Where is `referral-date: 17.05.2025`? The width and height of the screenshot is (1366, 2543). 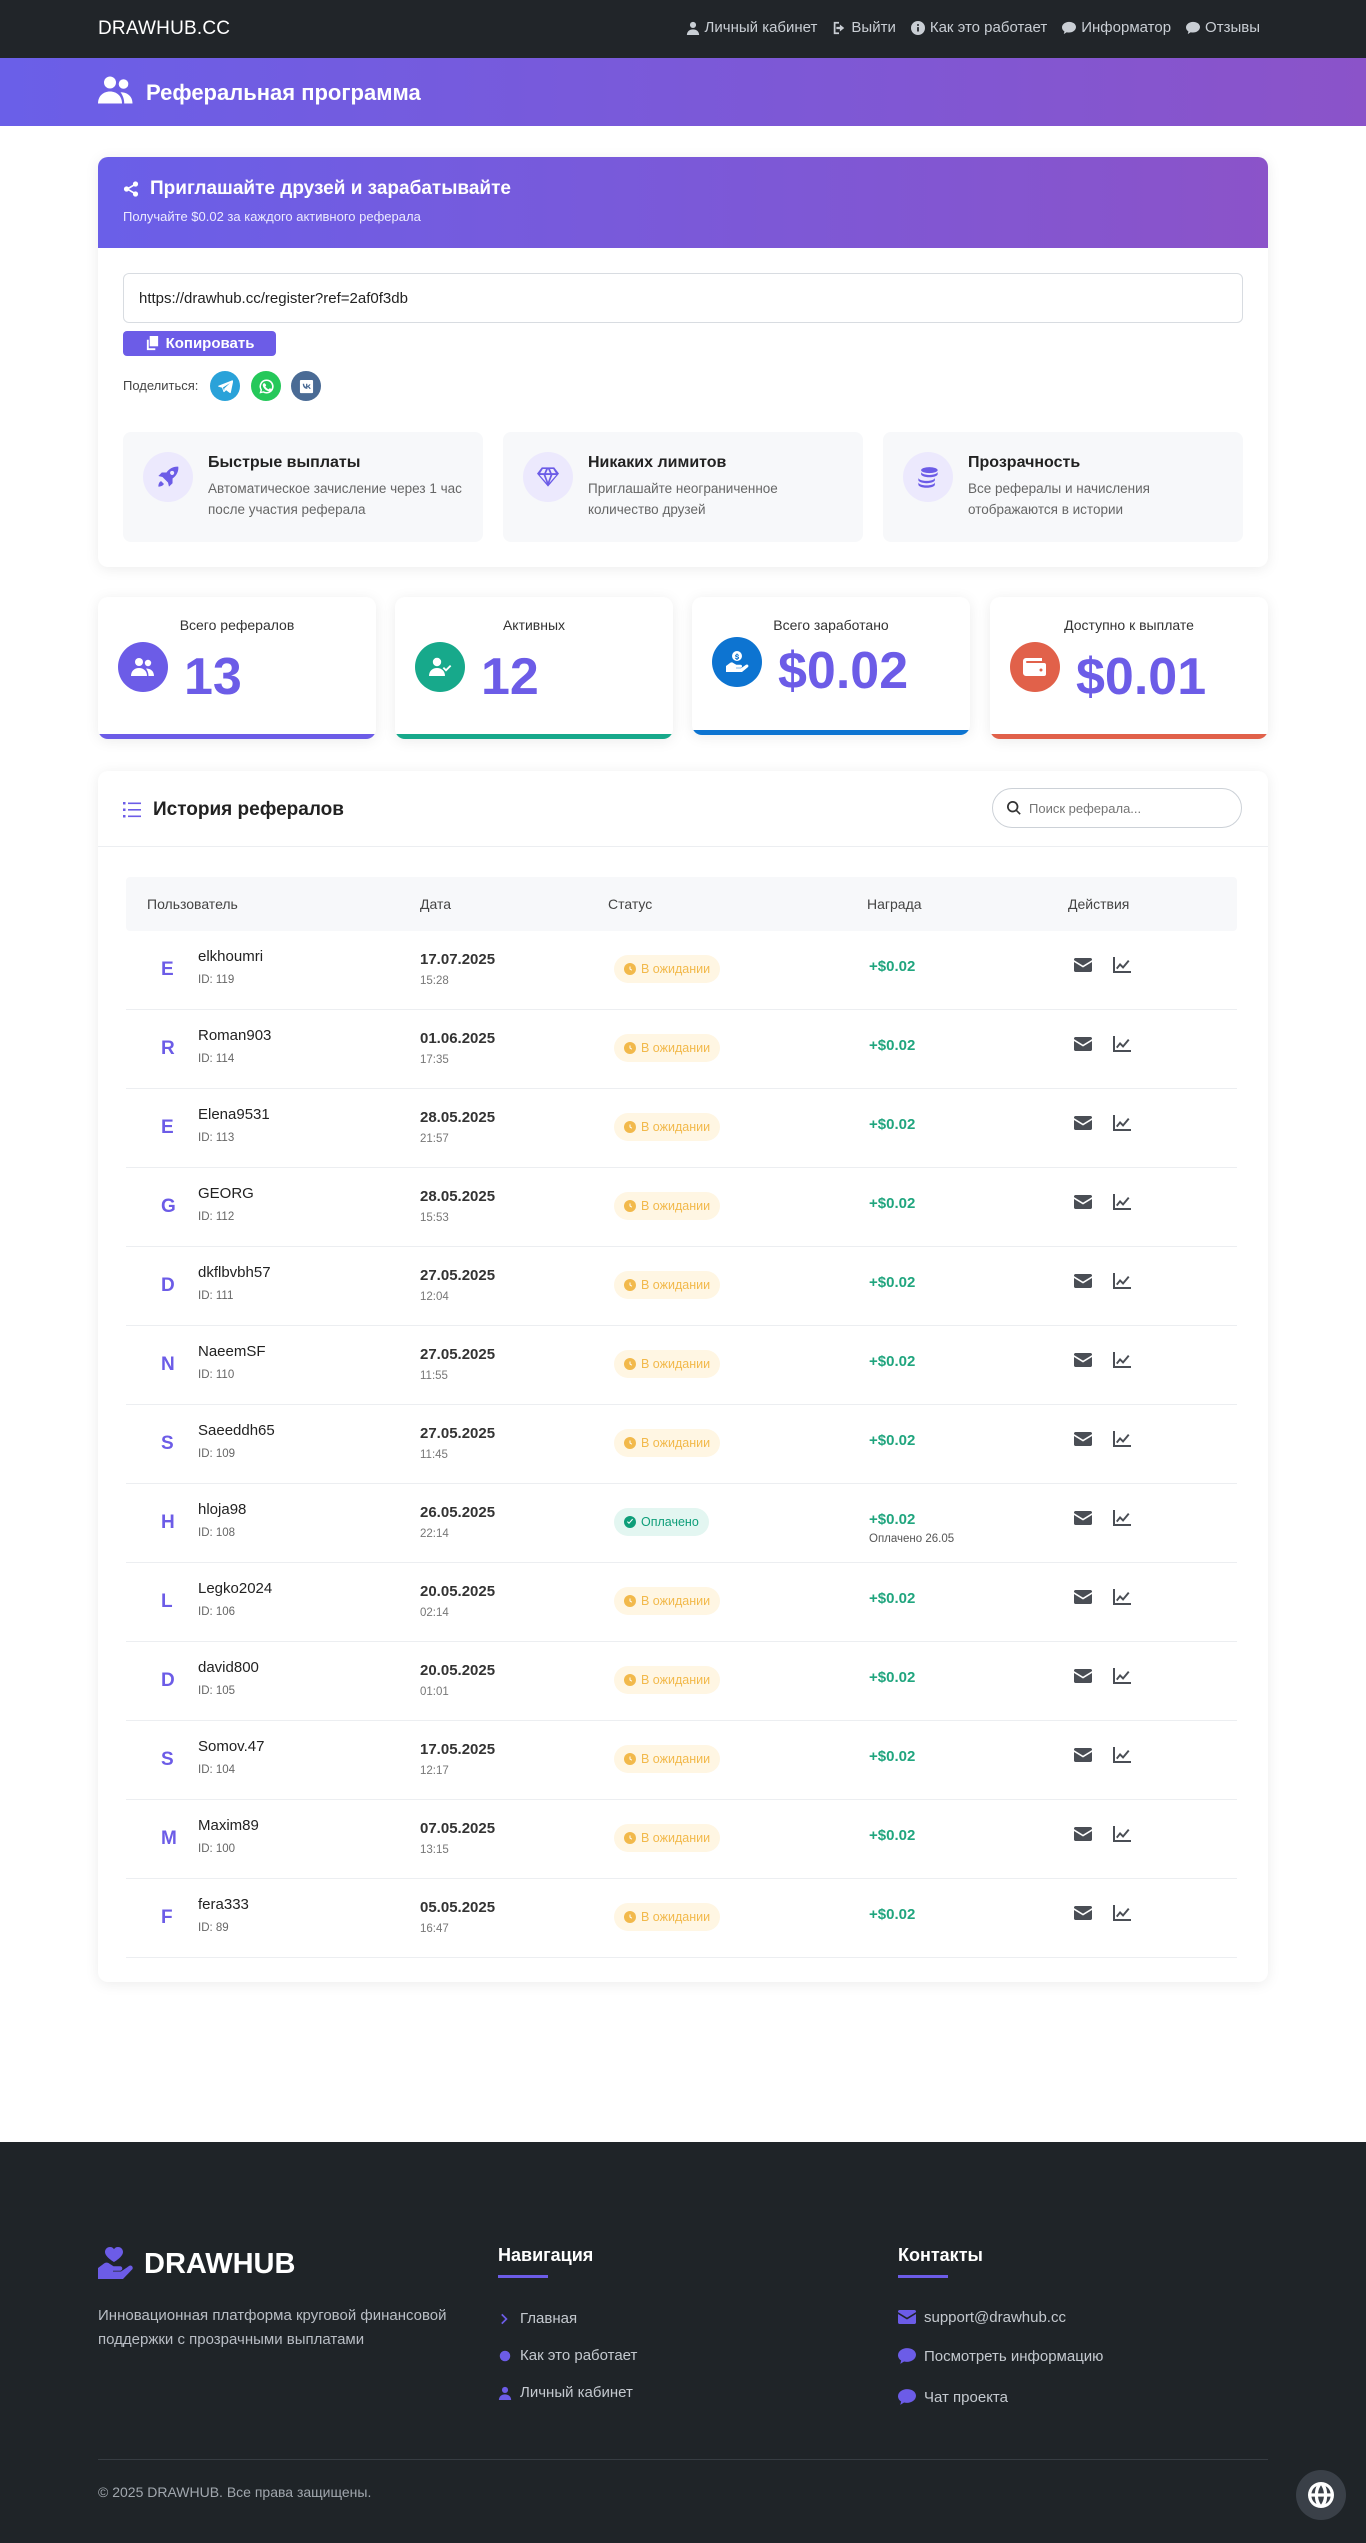
referral-date: 17.05.2025 is located at coordinates (458, 1749).